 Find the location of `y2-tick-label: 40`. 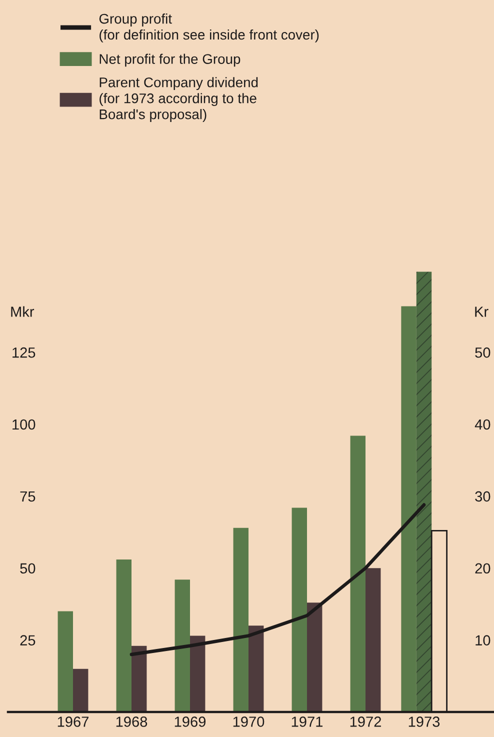

y2-tick-label: 40 is located at coordinates (482, 424).